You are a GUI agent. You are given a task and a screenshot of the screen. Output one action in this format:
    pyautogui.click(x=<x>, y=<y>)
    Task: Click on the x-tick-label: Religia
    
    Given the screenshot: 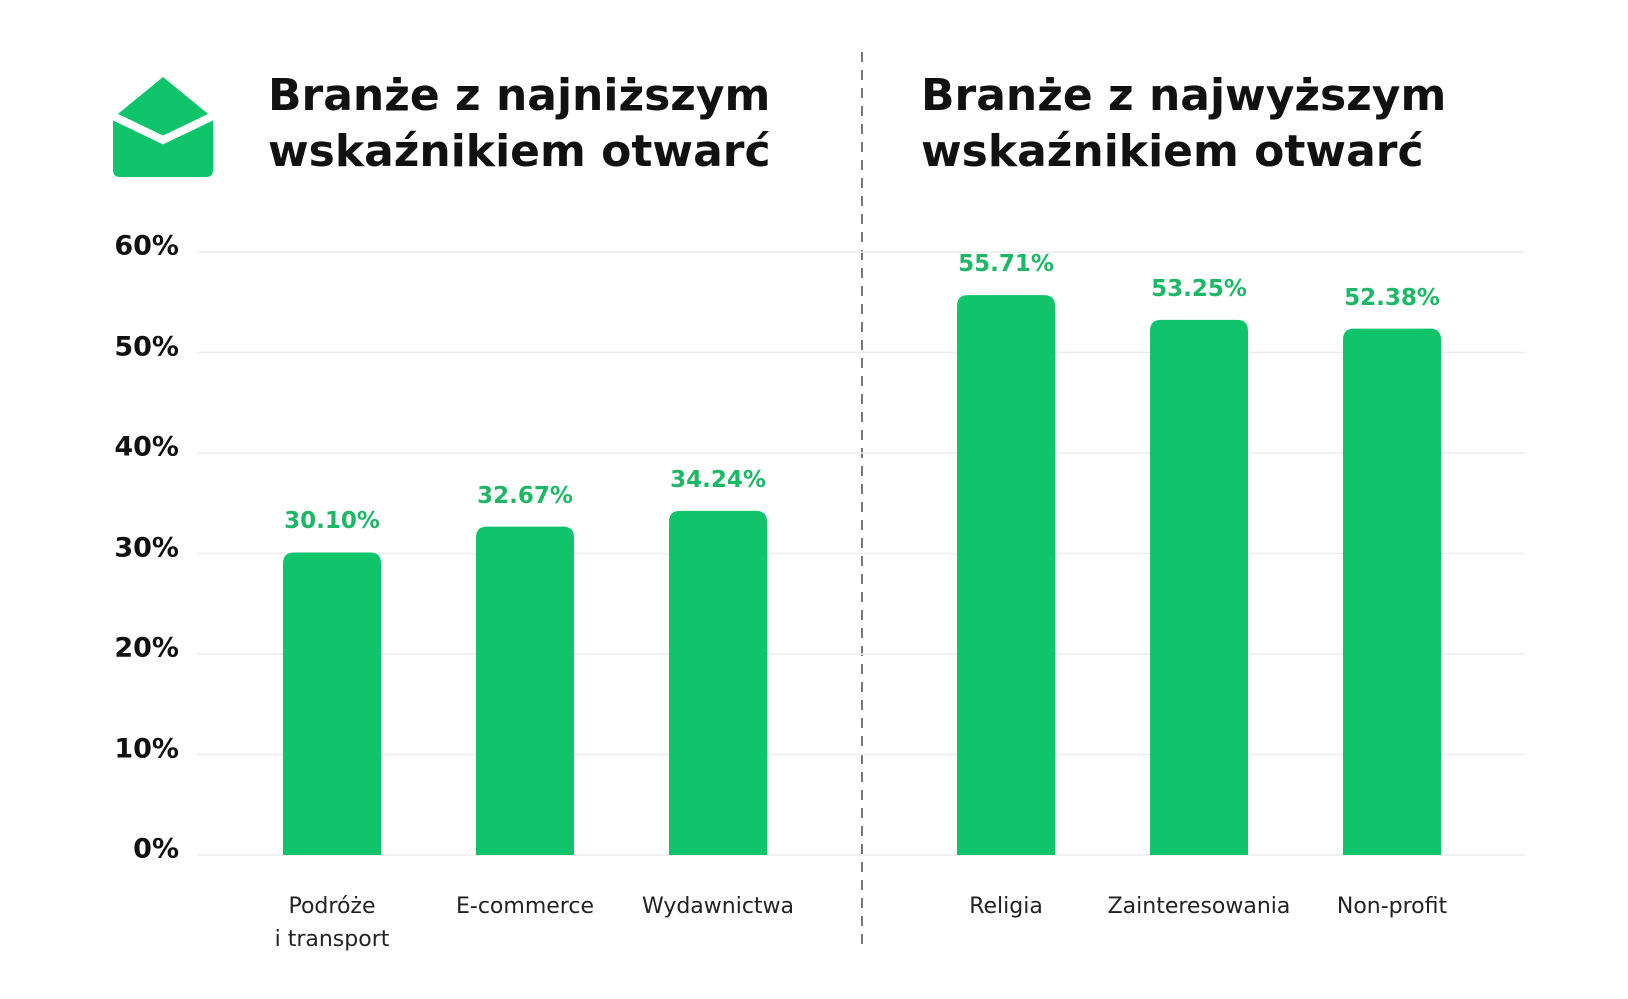 What is the action you would take?
    pyautogui.click(x=1006, y=906)
    